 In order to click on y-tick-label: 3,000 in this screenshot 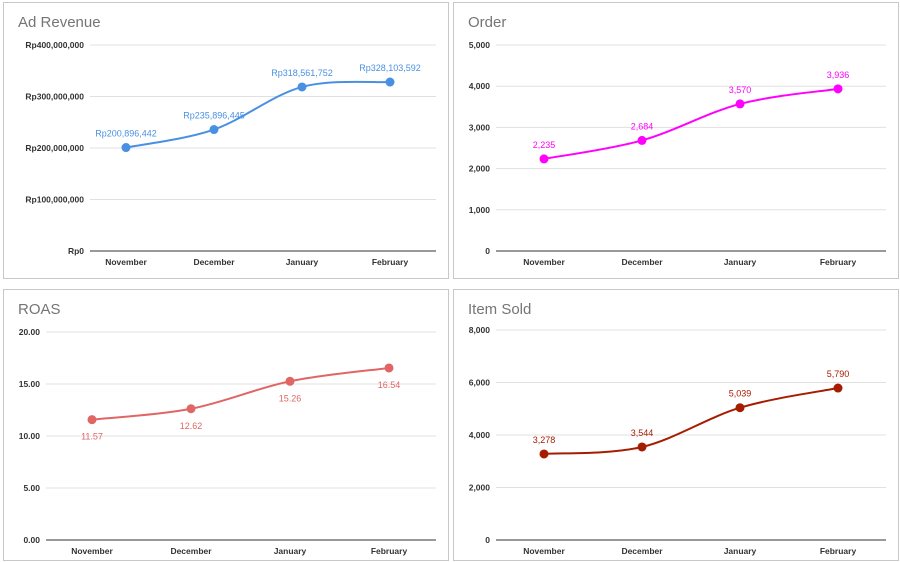, I will do `click(480, 127)`.